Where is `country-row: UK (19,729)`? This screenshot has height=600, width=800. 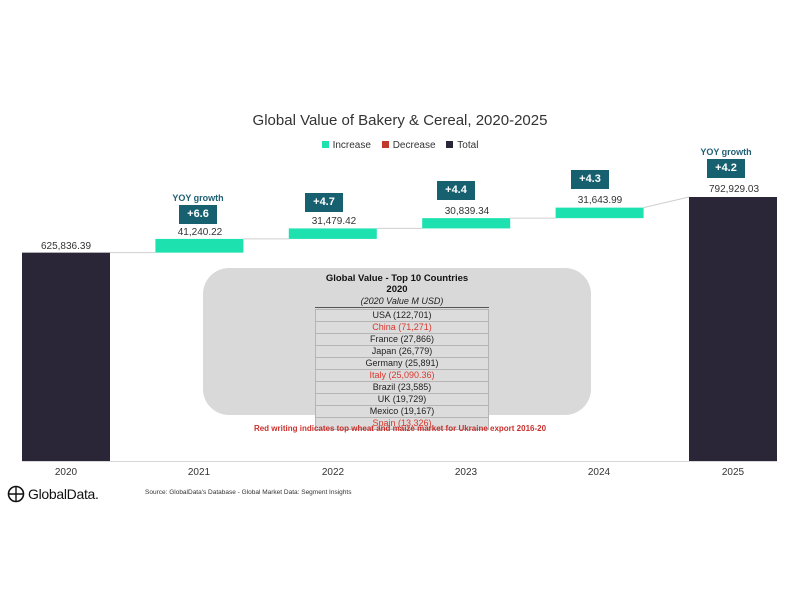 country-row: UK (19,729) is located at coordinates (402, 400).